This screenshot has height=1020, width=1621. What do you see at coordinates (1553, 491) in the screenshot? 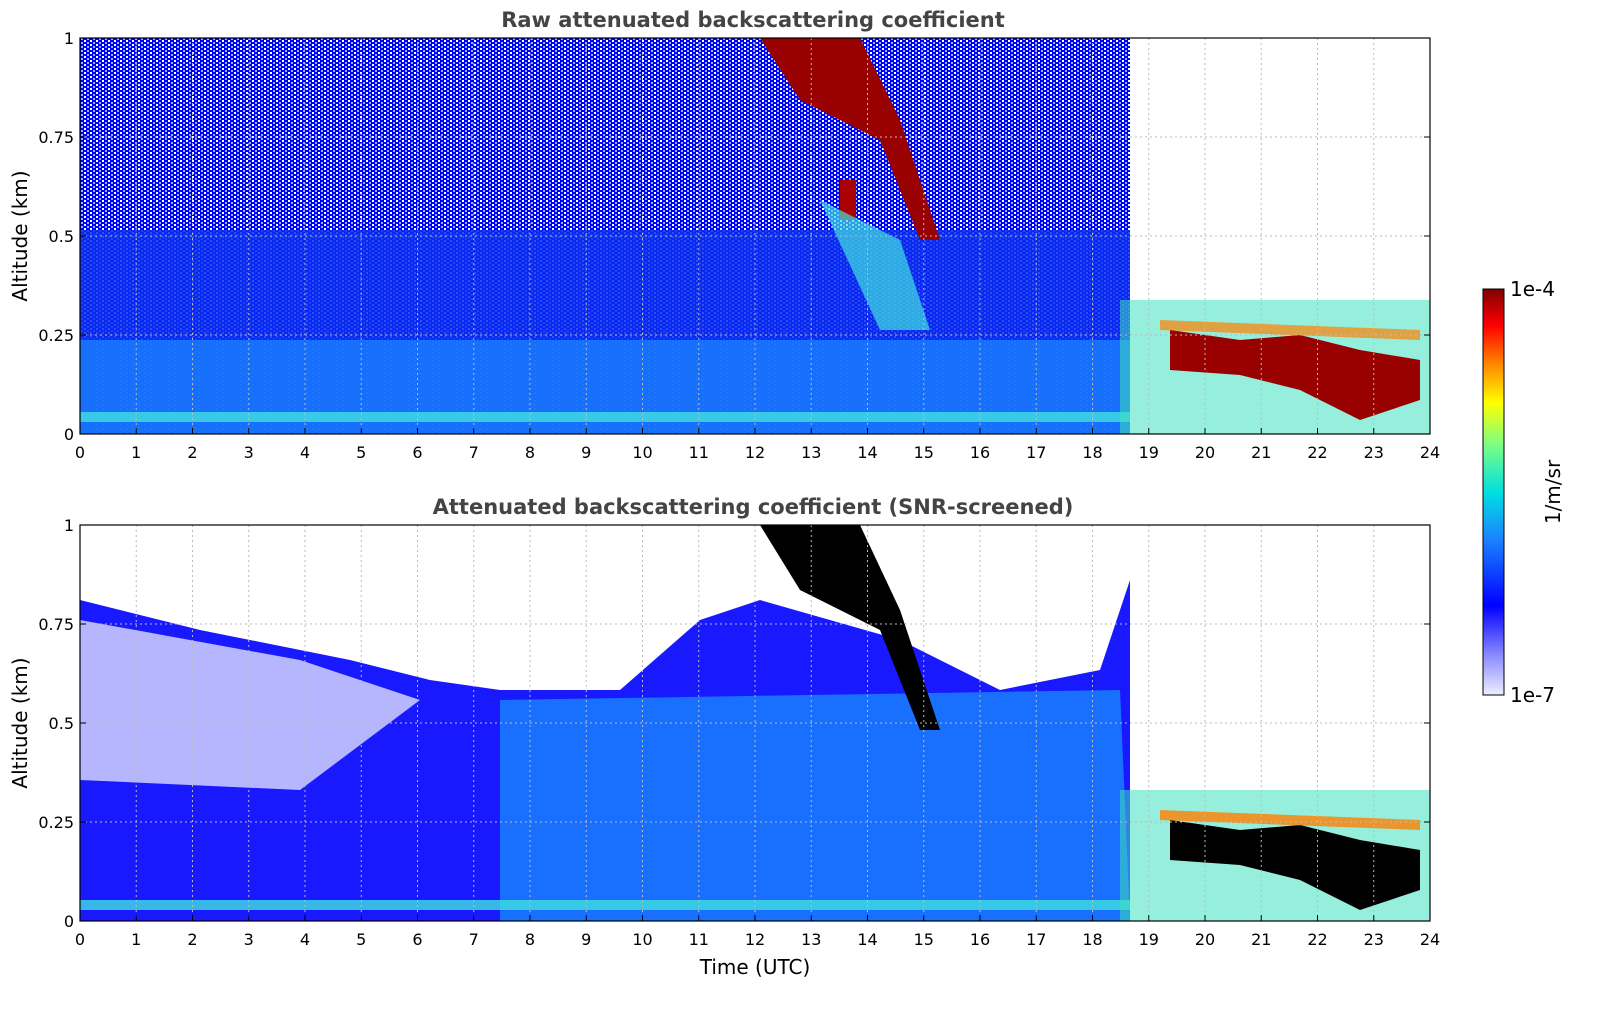
I see `colorbar-label: 1/m/sr` at bounding box center [1553, 491].